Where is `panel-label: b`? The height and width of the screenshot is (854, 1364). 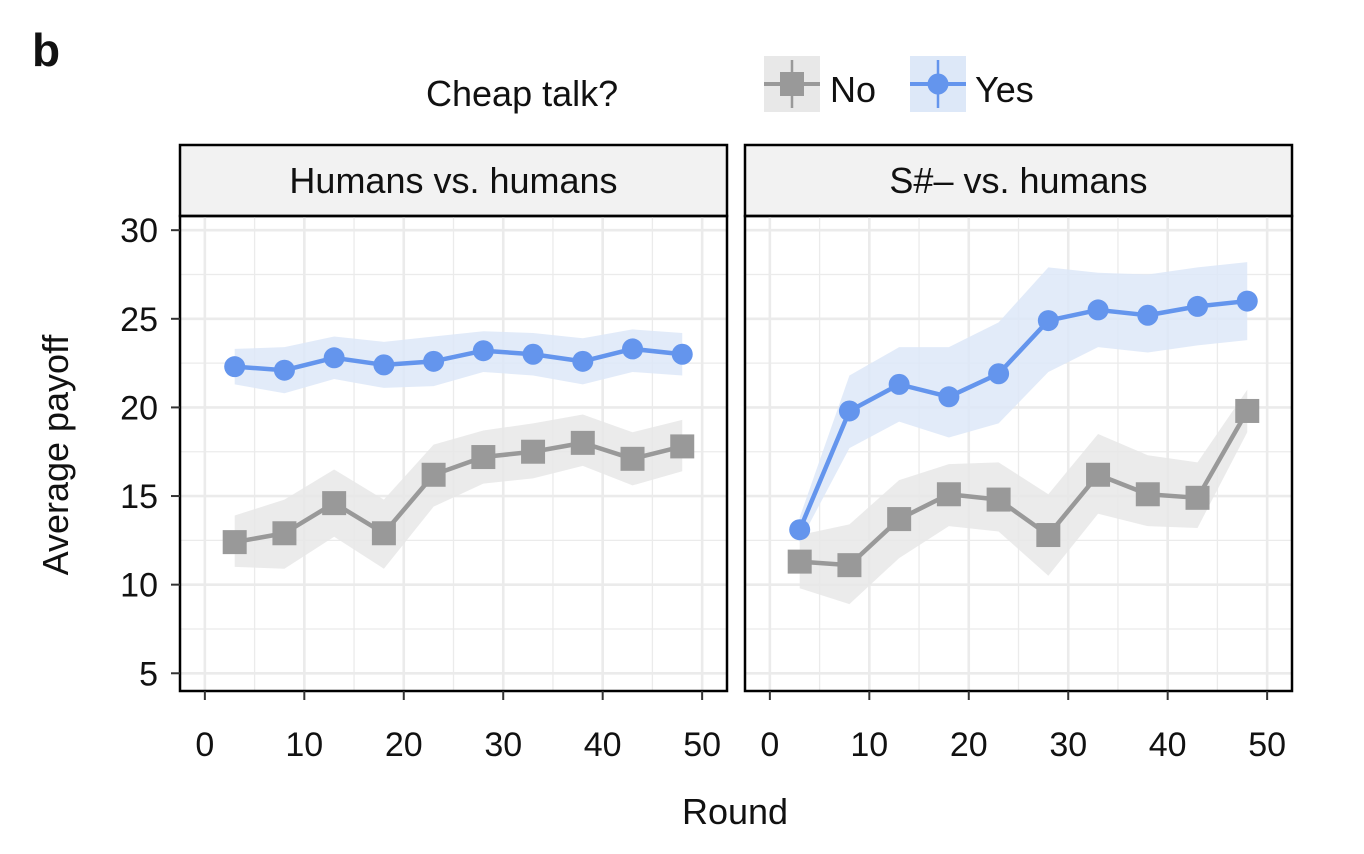 panel-label: b is located at coordinates (46, 50).